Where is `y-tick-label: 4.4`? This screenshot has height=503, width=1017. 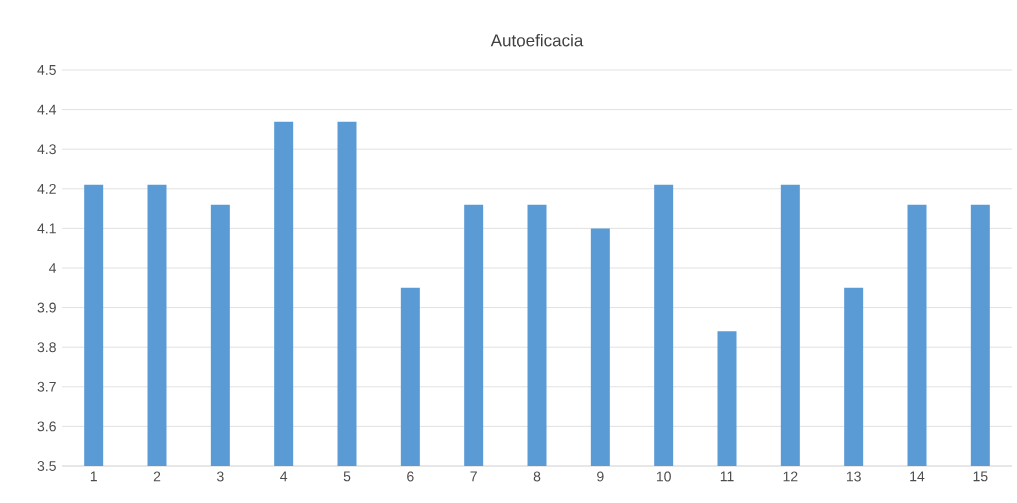 y-tick-label: 4.4 is located at coordinates (47, 109).